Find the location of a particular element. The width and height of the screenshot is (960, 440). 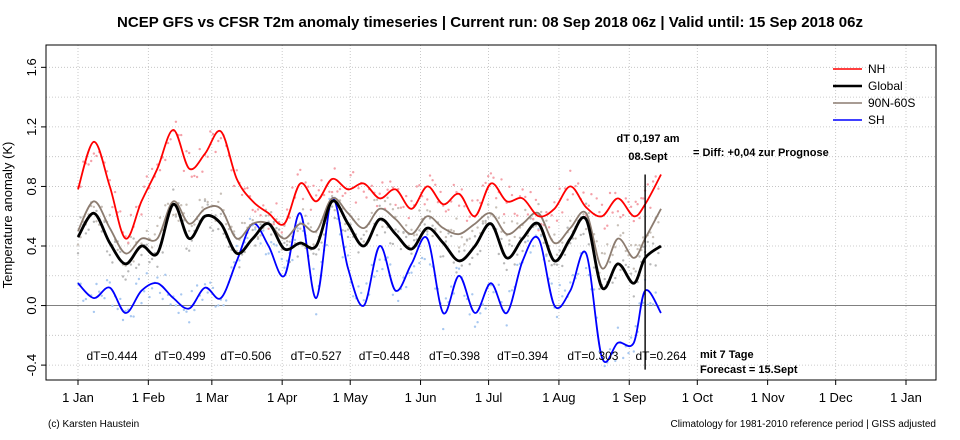

dt-label: dT=0.444 is located at coordinates (112, 356).